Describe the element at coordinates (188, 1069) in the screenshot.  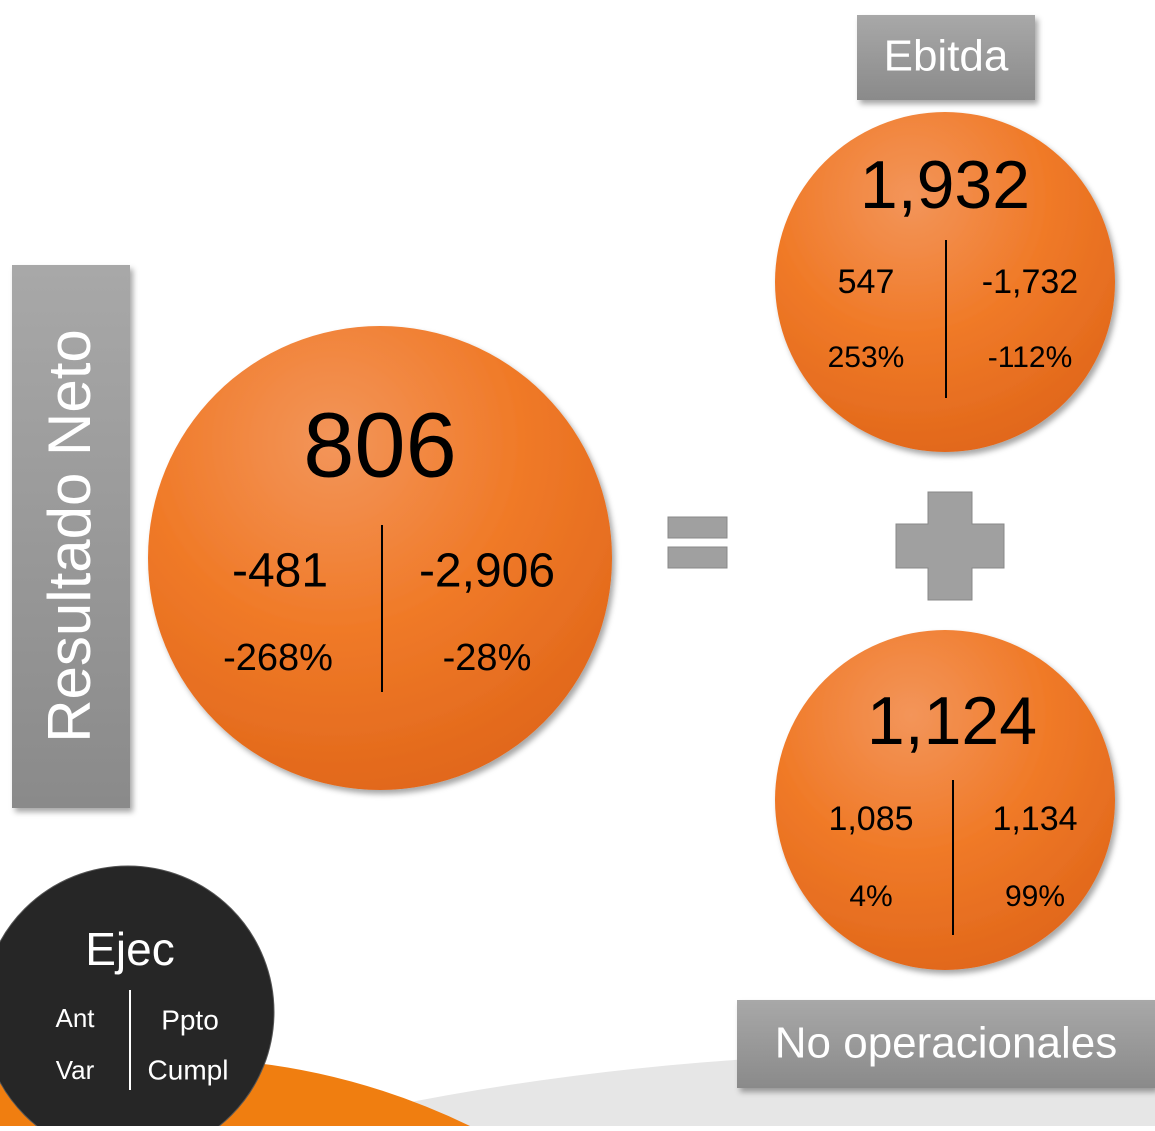
I see `legend-label: Cumpl` at that location.